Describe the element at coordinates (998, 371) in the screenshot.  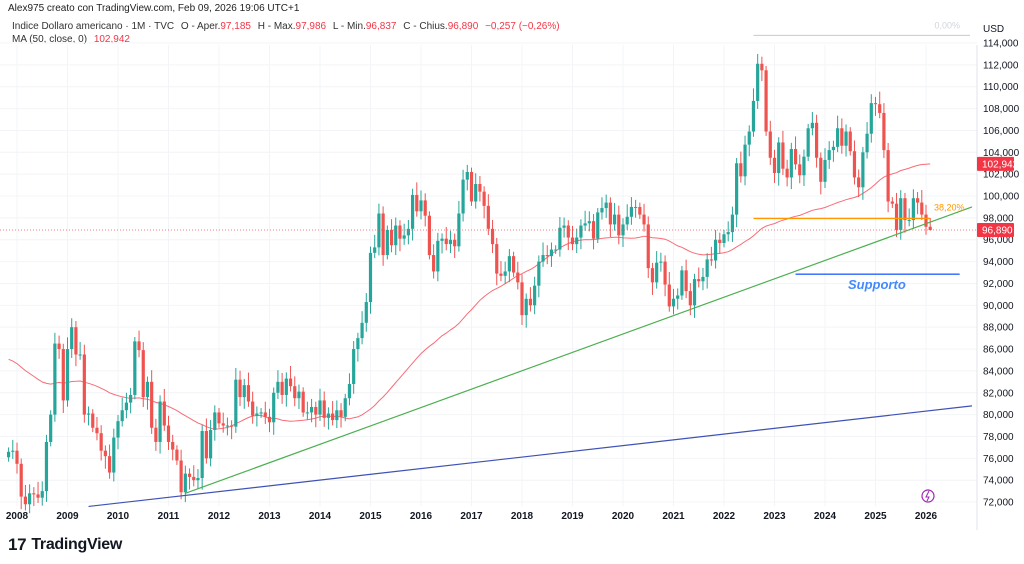
I see `price-tick: 84,000` at that location.